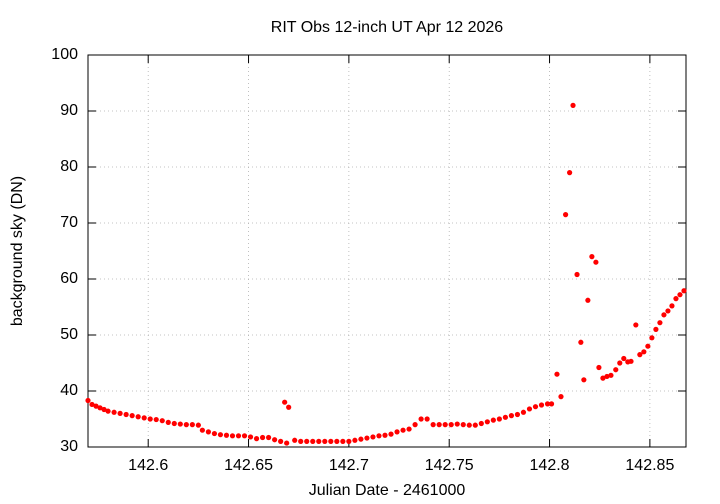 The width and height of the screenshot is (720, 504). I want to click on y-tick-label: 30, so click(69, 446).